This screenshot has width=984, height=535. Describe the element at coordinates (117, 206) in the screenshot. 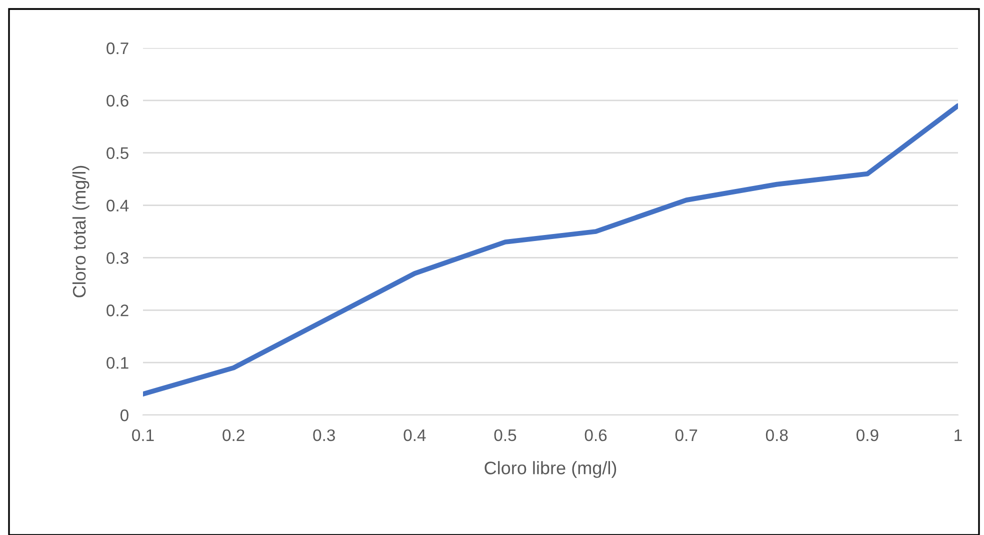

I see `y-tick-label: 0.4` at that location.